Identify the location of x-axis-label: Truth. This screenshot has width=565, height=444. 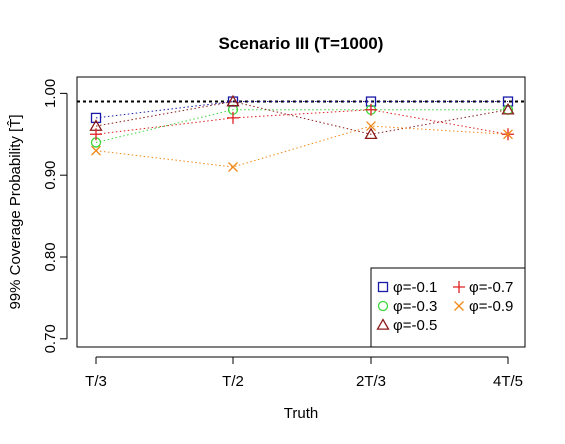
(301, 413).